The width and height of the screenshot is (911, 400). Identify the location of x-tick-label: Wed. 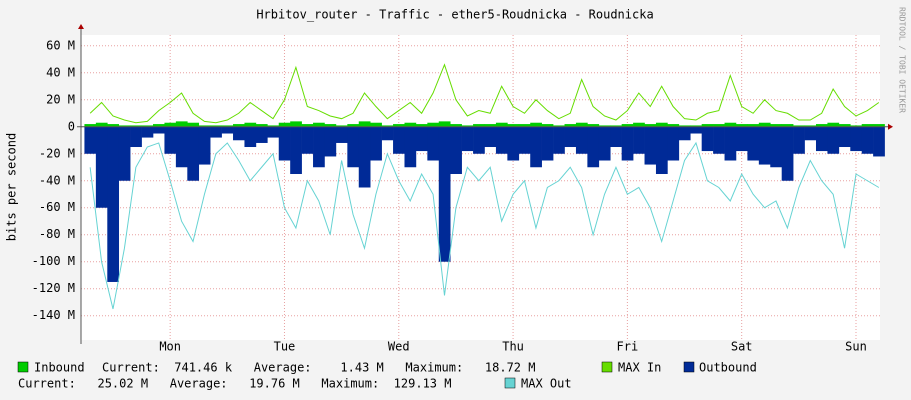
(399, 347).